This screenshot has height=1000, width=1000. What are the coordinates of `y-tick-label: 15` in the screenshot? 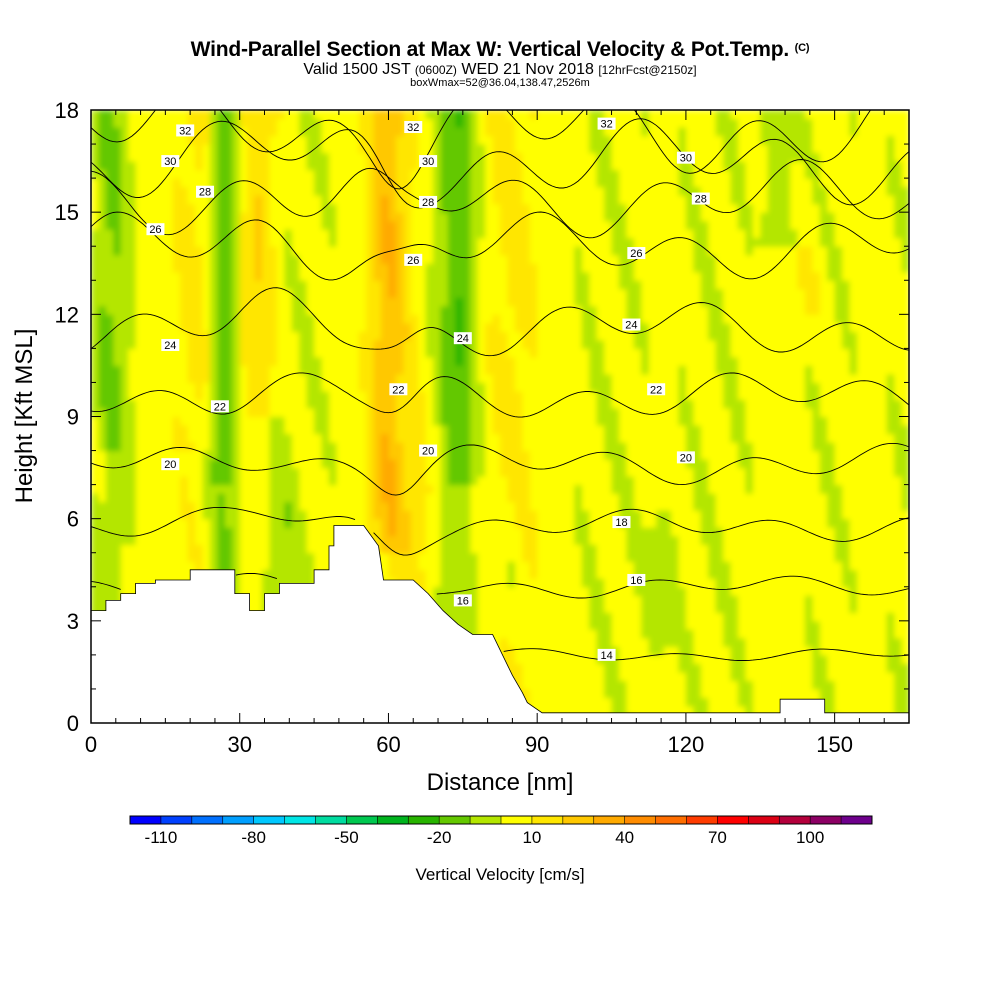 It's located at (67, 212).